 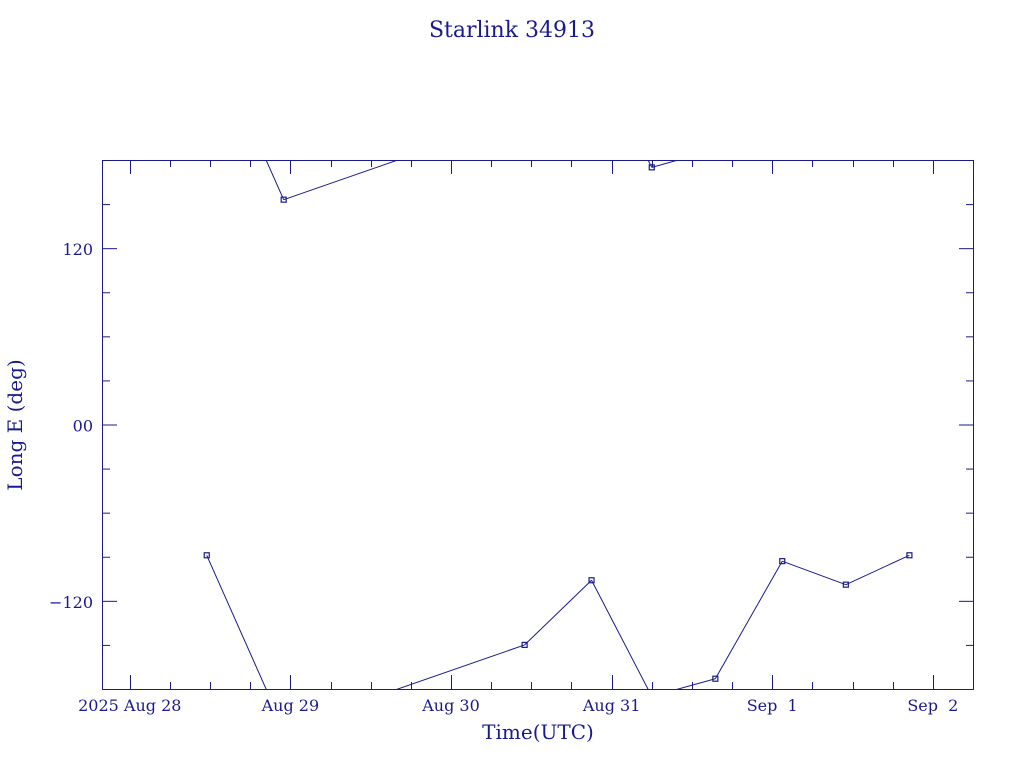 What do you see at coordinates (71, 602) in the screenshot?
I see `y-tick-label: −120` at bounding box center [71, 602].